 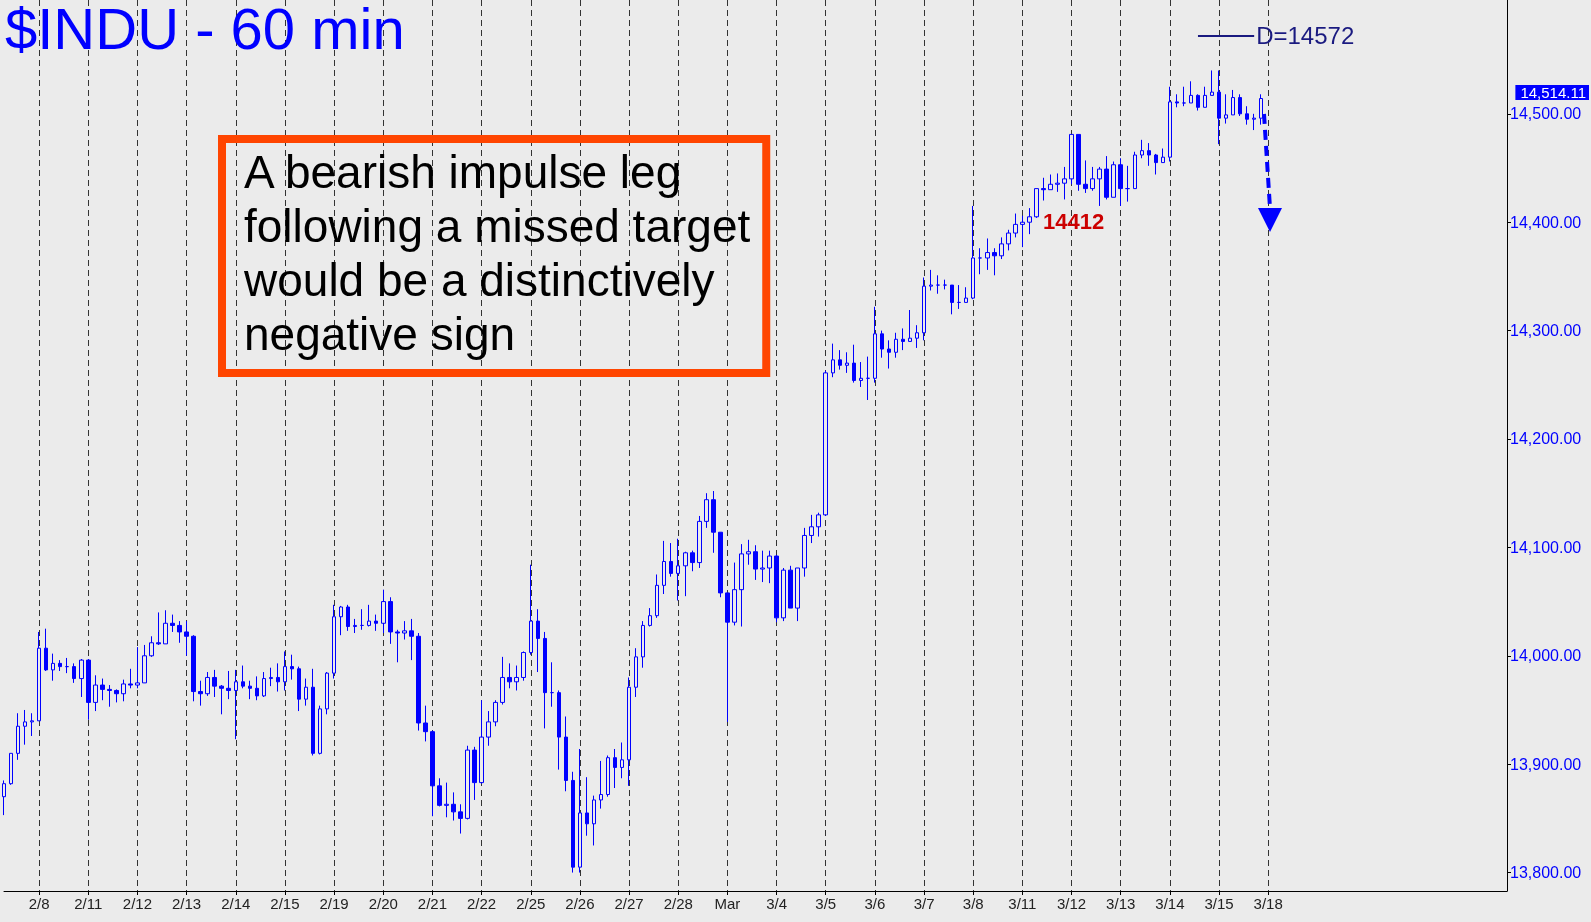 What do you see at coordinates (580, 903) in the screenshot?
I see `x-tick-label: 2/26` at bounding box center [580, 903].